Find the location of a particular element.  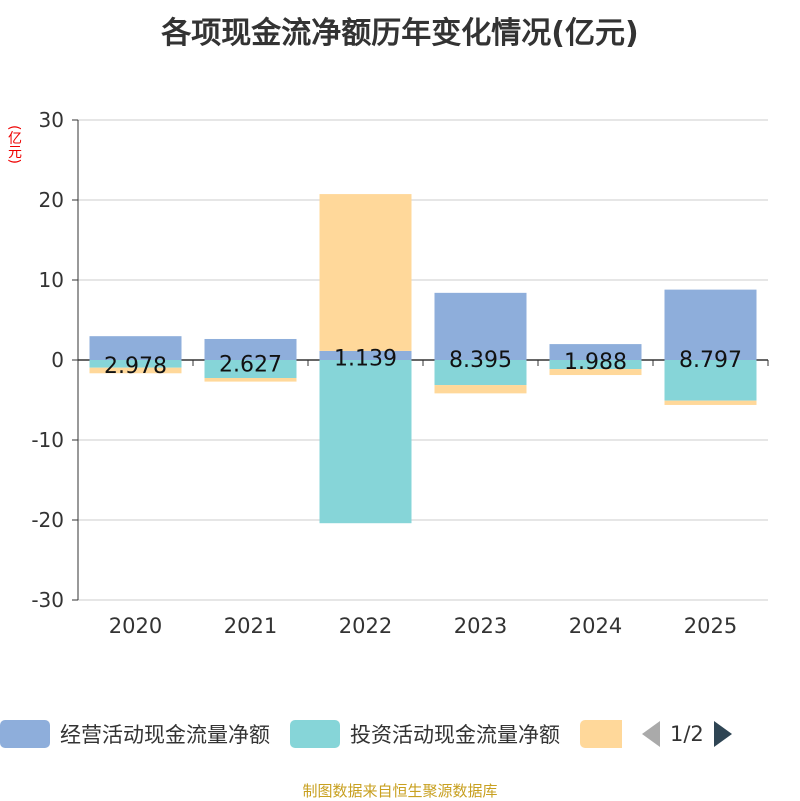

x-tick-label: 2023 is located at coordinates (480, 626).